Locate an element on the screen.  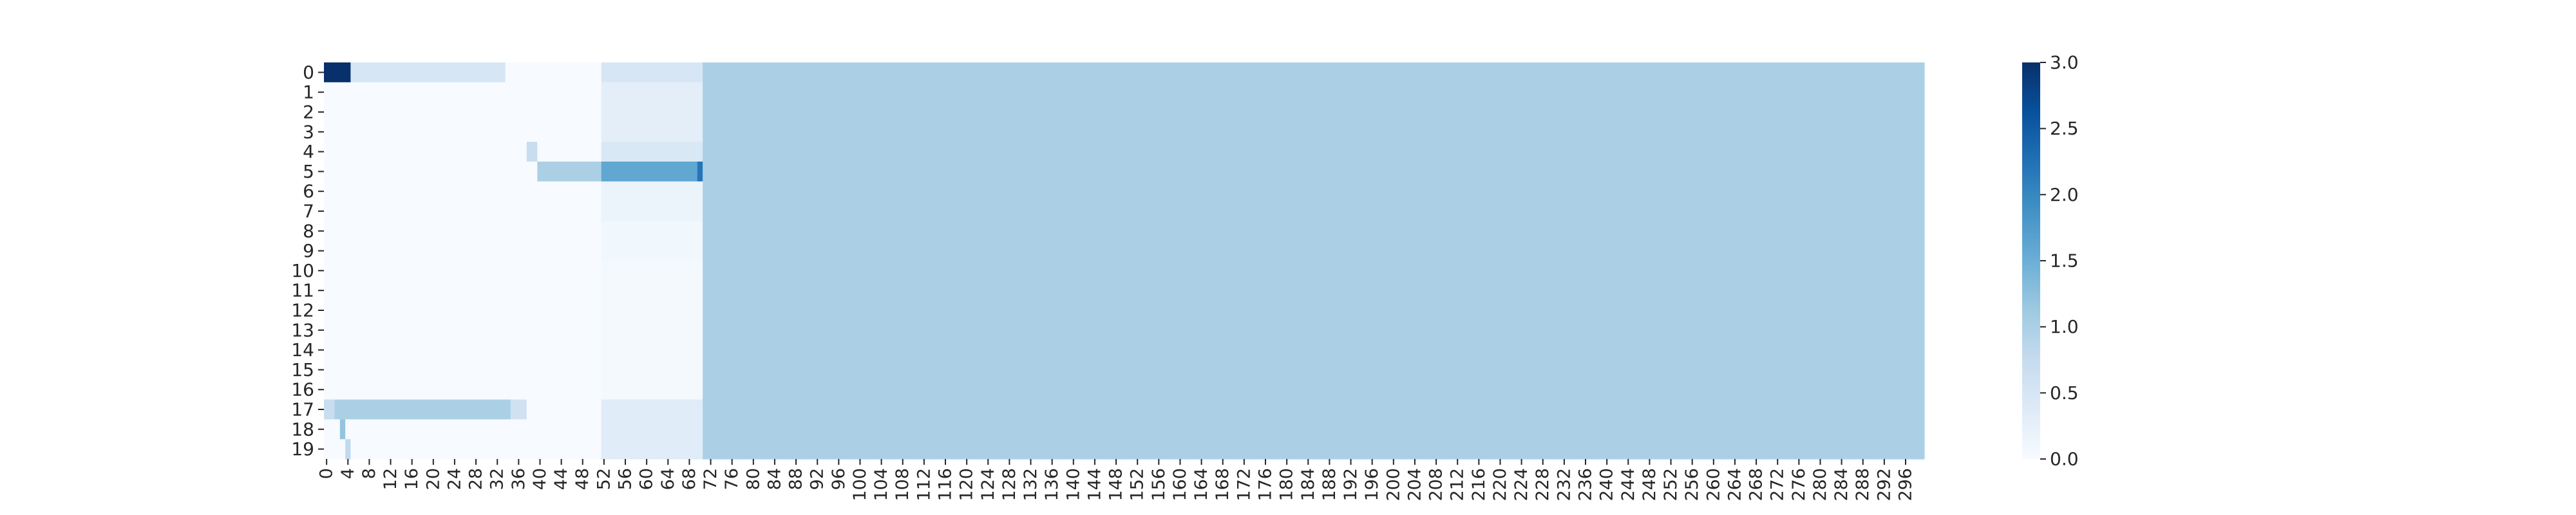
y-tick-label: 8 is located at coordinates (309, 231).